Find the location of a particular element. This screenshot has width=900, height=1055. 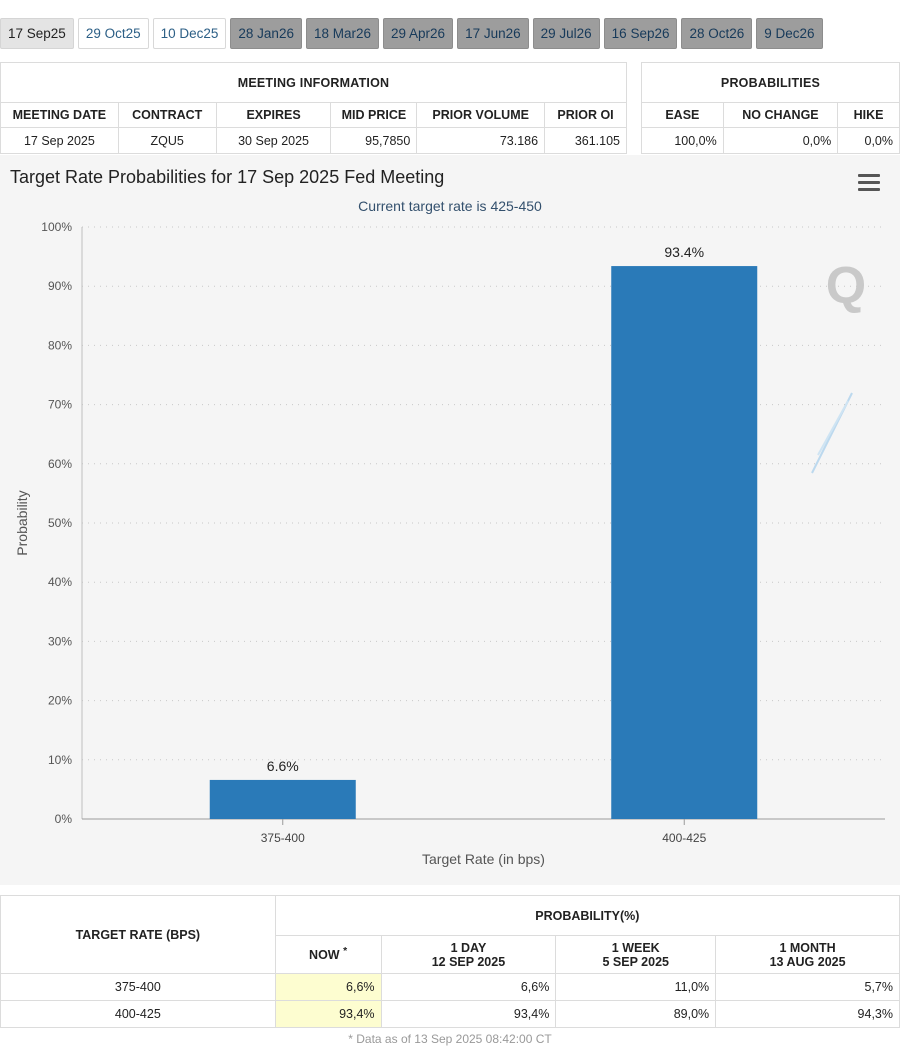

y-tick-label: 30% is located at coordinates (60, 641).